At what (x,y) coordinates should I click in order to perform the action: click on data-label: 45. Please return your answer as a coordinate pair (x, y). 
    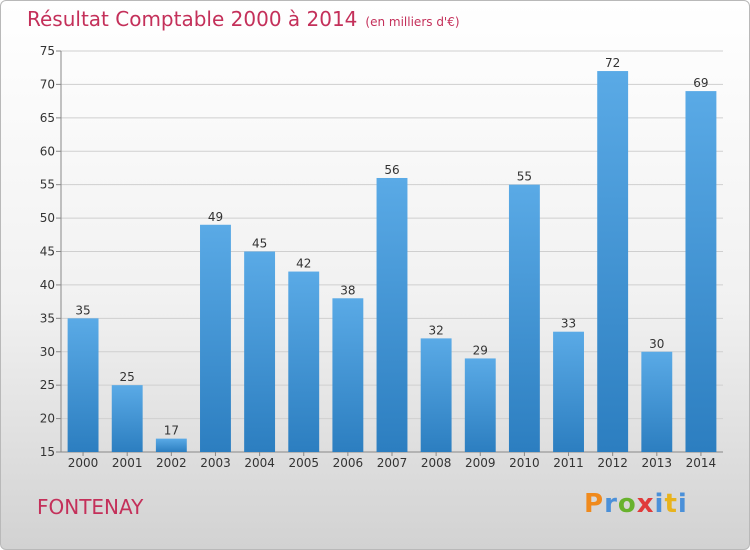
    Looking at the image, I should click on (259, 244).